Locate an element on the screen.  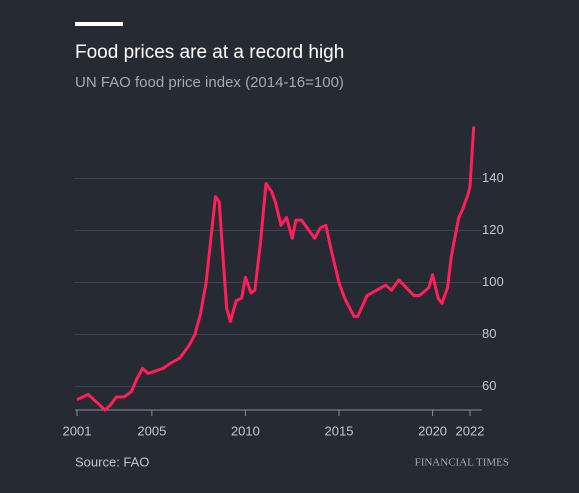
y-tick-label: 60 is located at coordinates (489, 385).